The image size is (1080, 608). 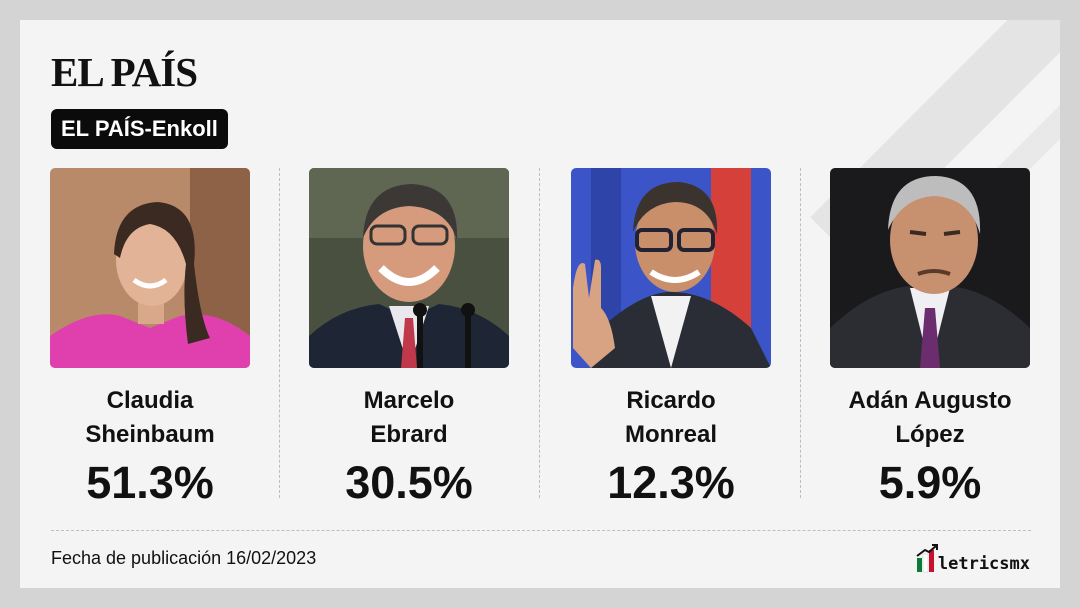 I want to click on trend-arrow-icon, so click(x=927, y=558).